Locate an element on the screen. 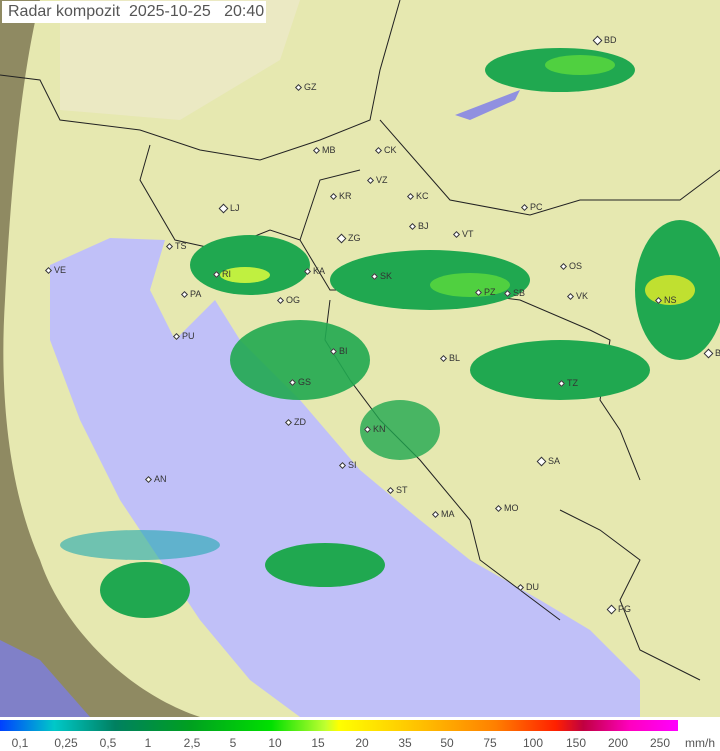 The width and height of the screenshot is (720, 751). city-label: OG is located at coordinates (289, 300).